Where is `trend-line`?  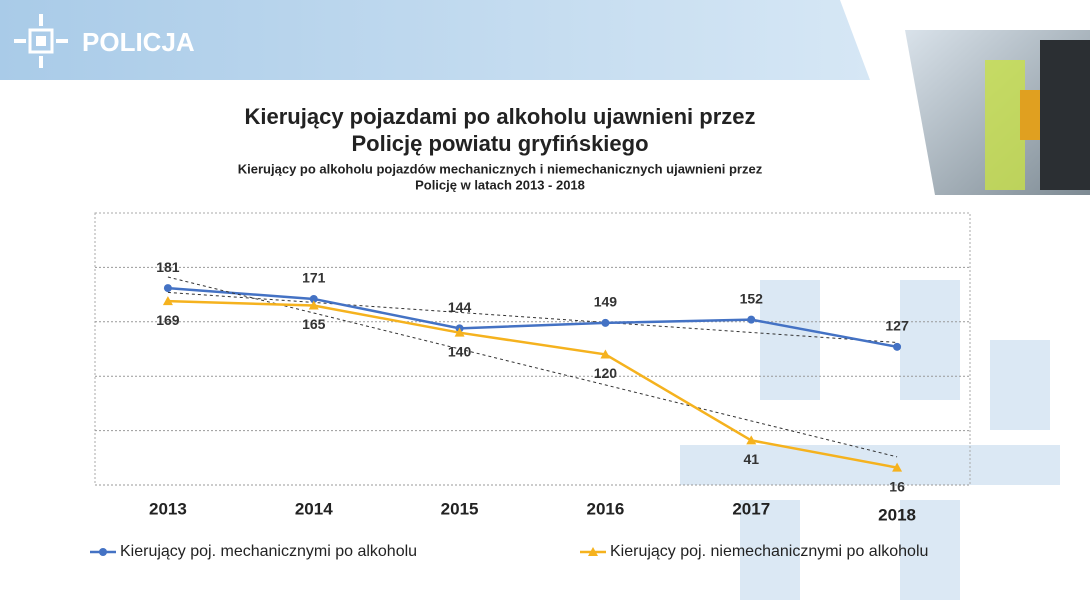
trend-line is located at coordinates (532, 317).